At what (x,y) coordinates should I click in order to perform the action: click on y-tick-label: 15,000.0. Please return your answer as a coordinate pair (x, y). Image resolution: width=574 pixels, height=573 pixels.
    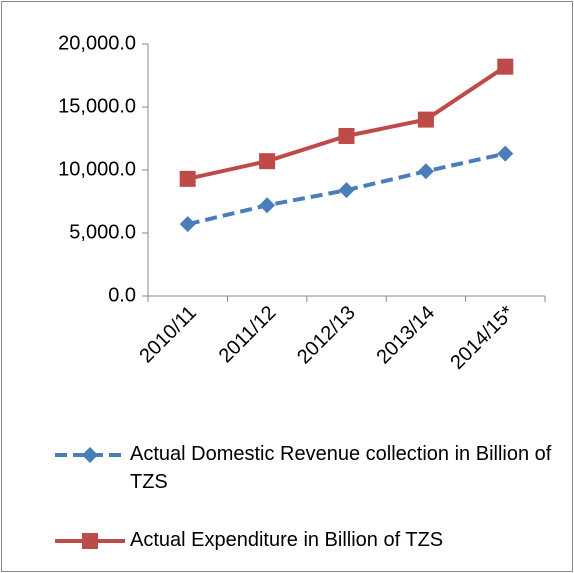
    Looking at the image, I should click on (97, 106).